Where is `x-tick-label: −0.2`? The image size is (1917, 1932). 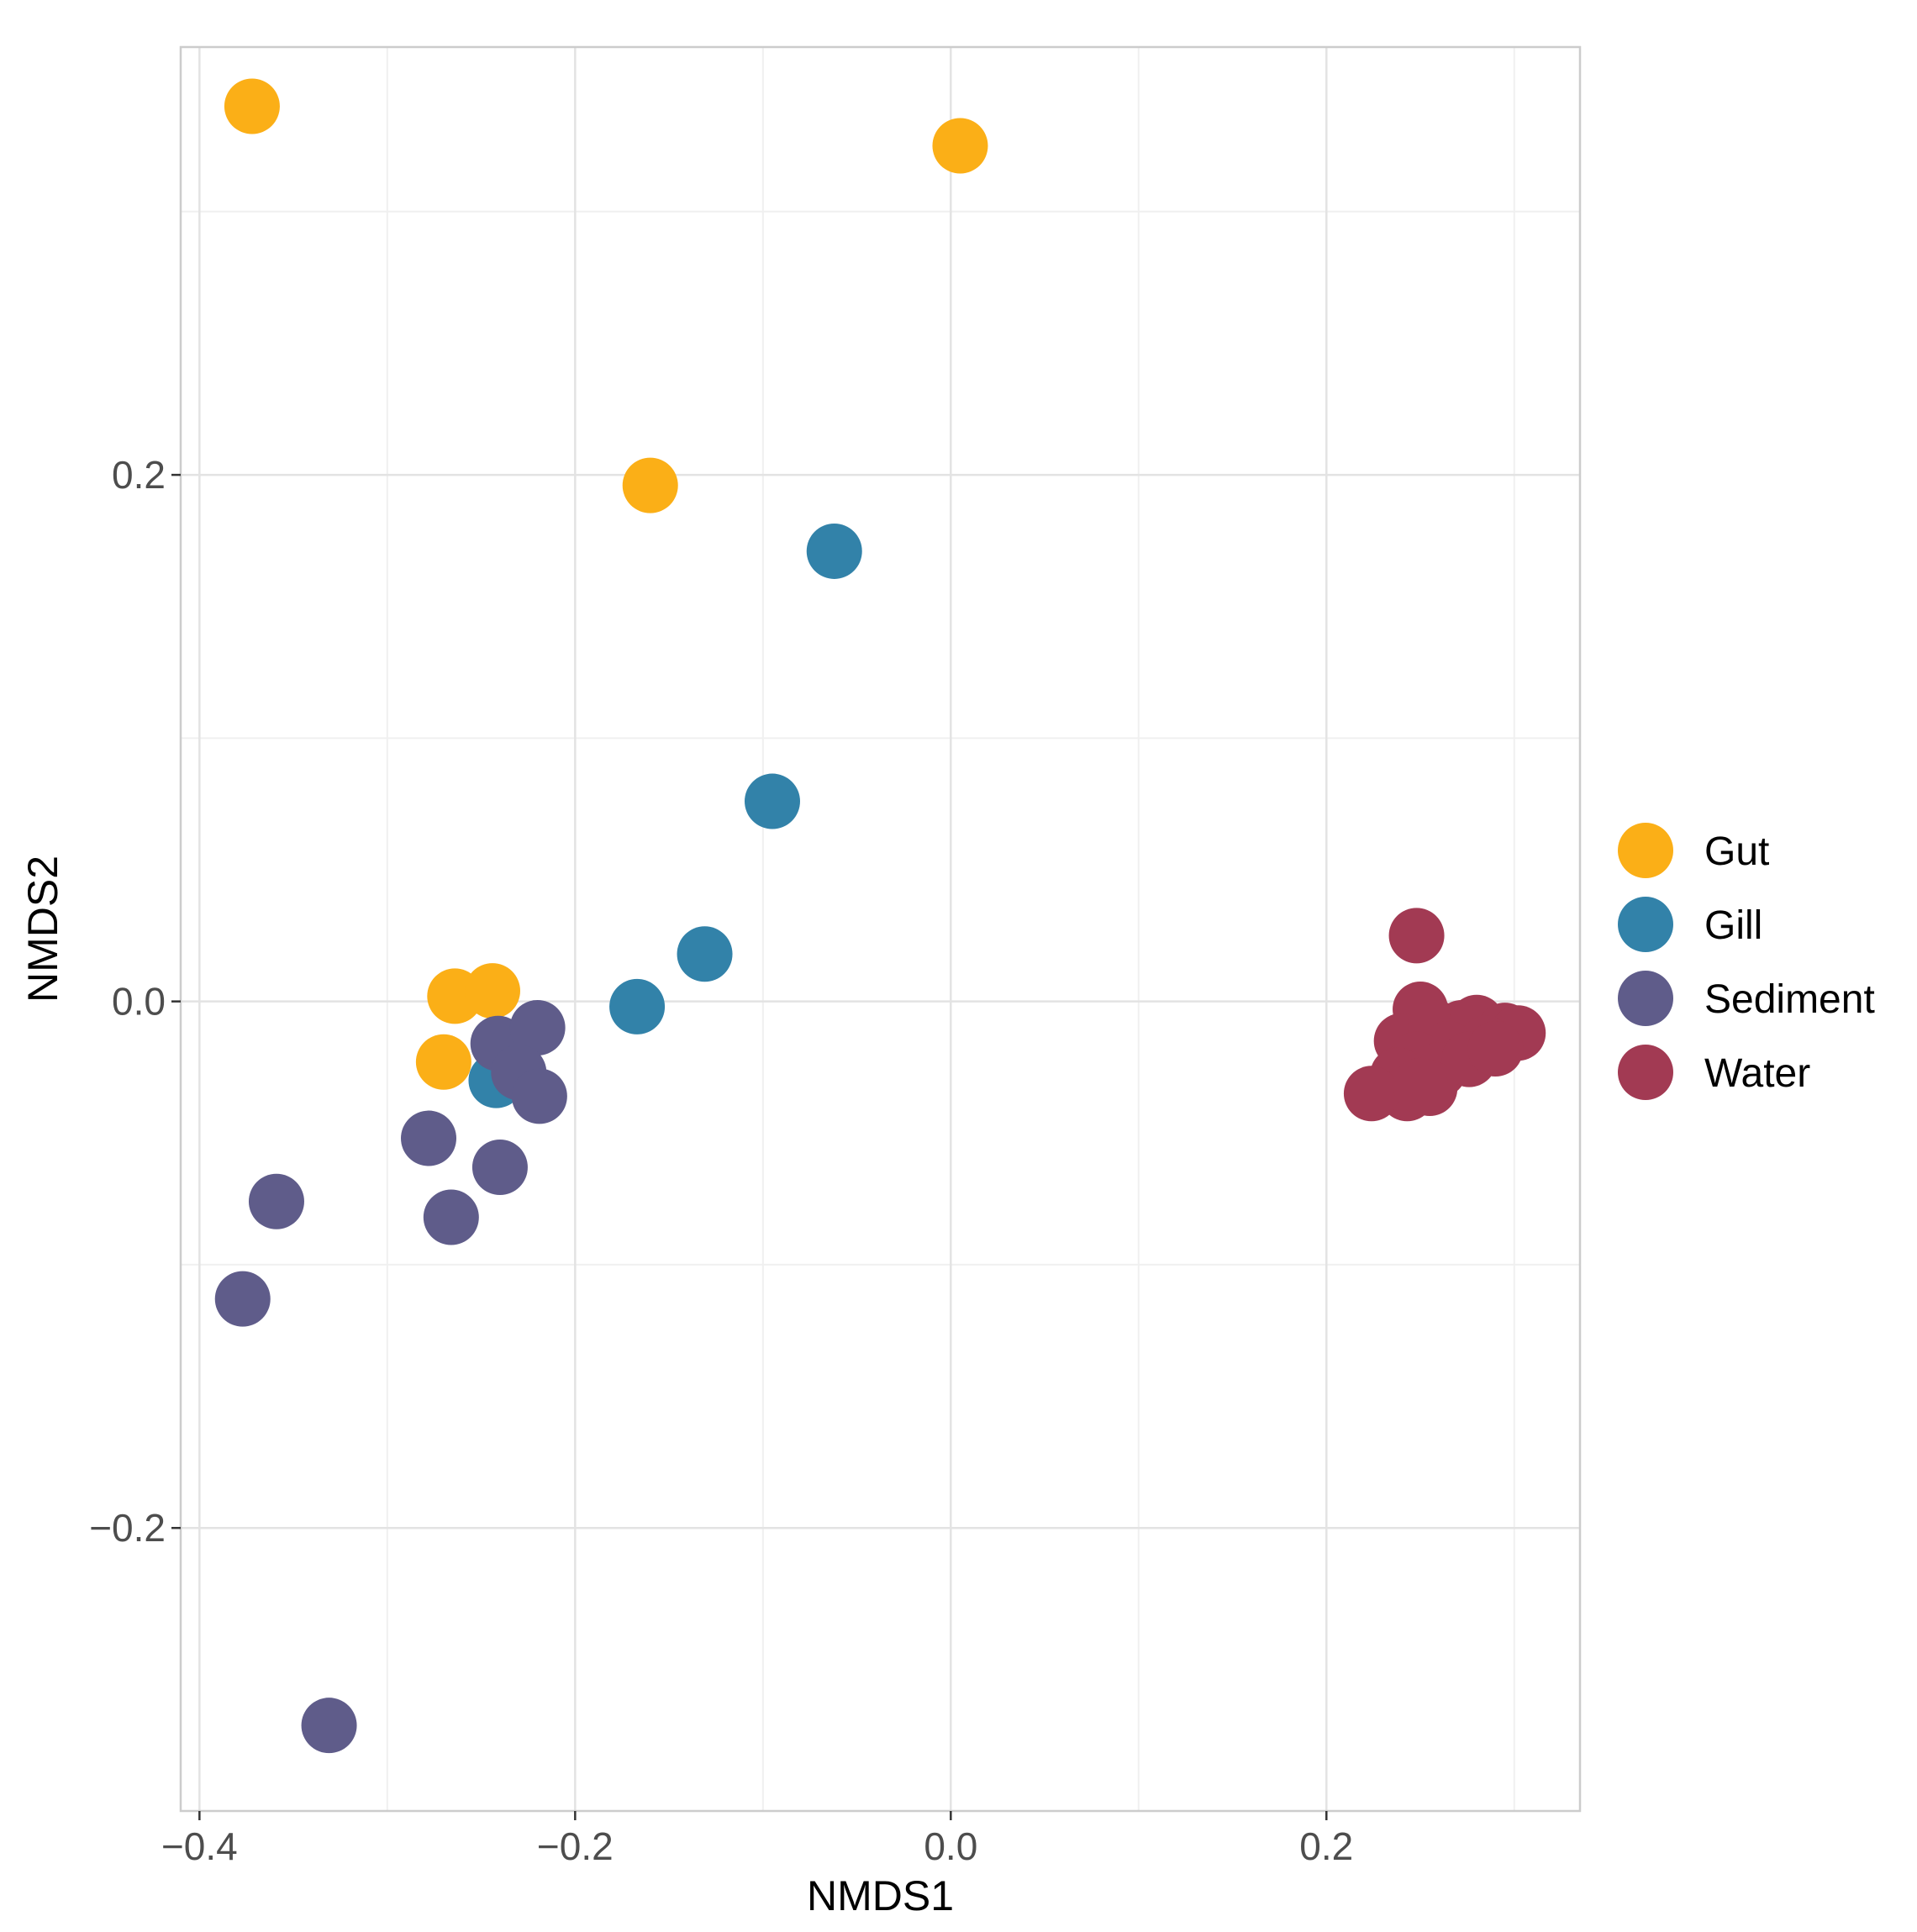
x-tick-label: −0.2 is located at coordinates (575, 1846).